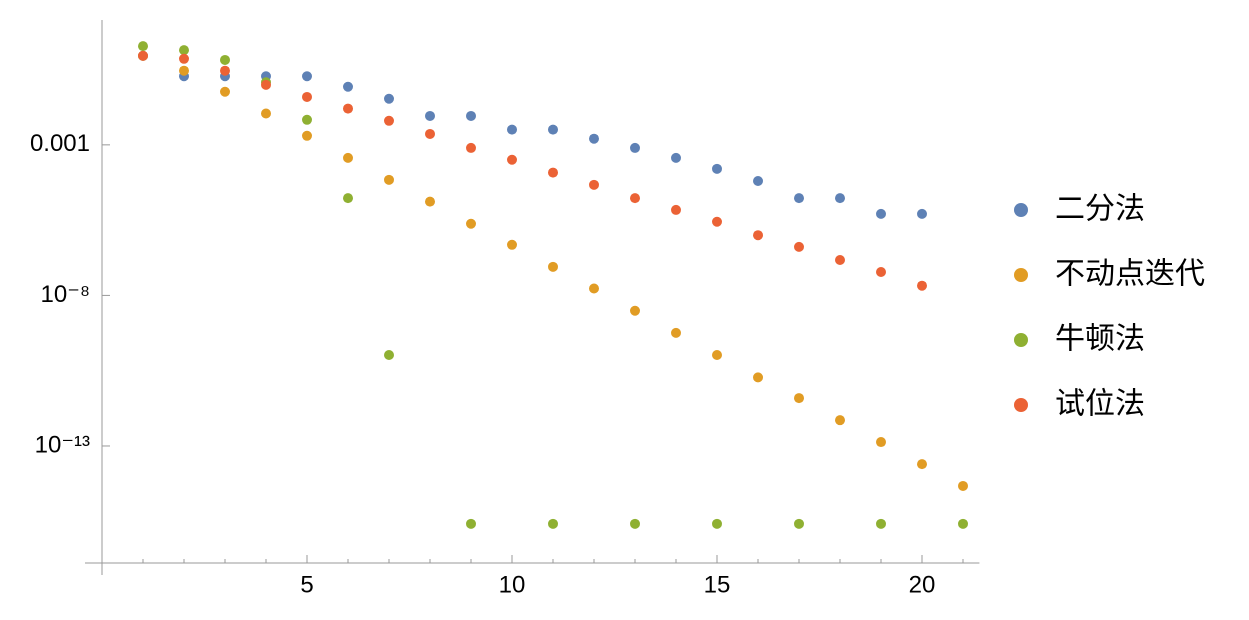 The image size is (1249, 620). What do you see at coordinates (717, 584) in the screenshot?
I see `x-tick-label: 15` at bounding box center [717, 584].